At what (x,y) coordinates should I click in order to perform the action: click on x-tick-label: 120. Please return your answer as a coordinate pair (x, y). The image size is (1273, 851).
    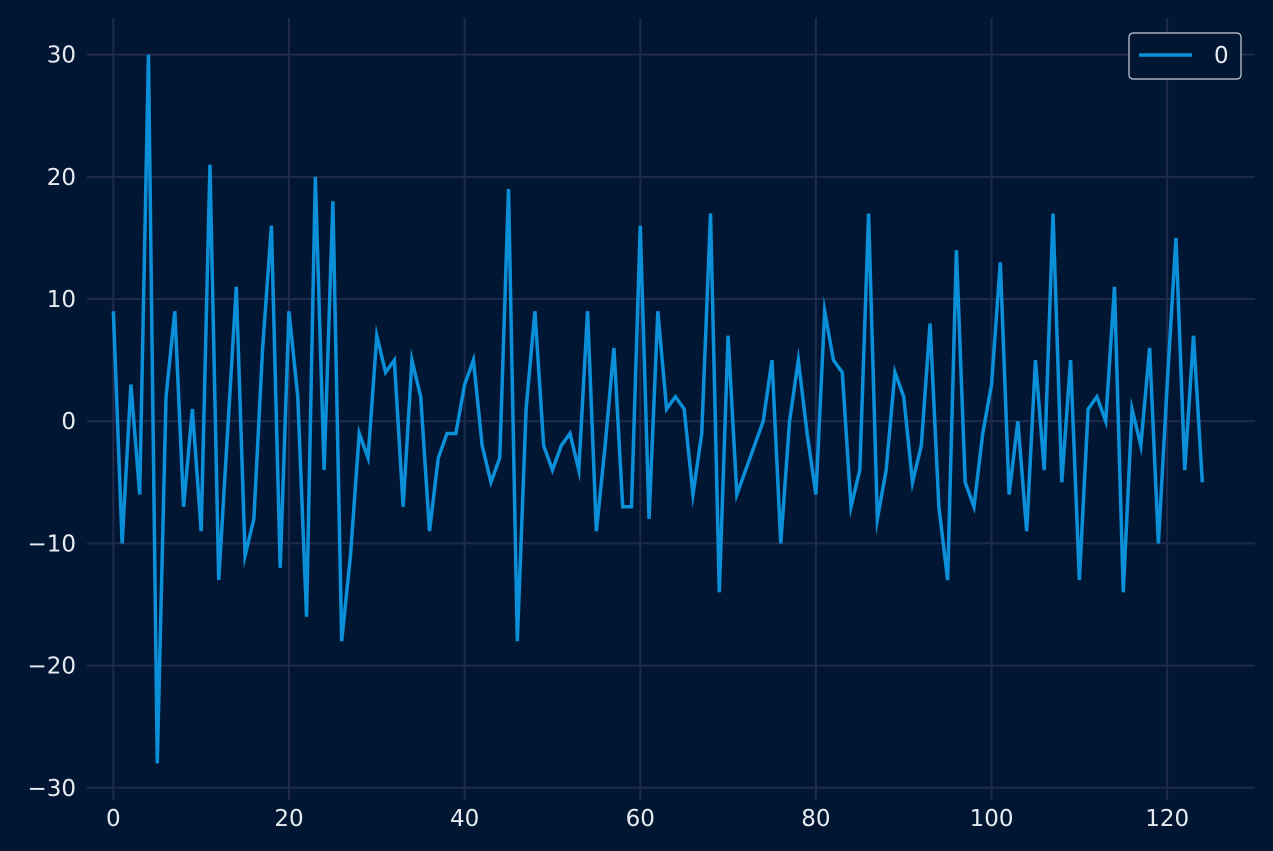
    Looking at the image, I should click on (1167, 819).